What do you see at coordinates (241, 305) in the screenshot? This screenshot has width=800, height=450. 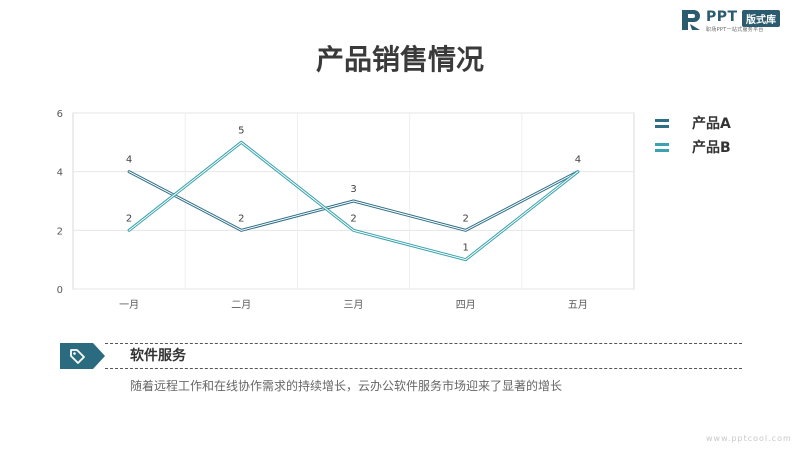 I see `x-tick-label: 二月` at bounding box center [241, 305].